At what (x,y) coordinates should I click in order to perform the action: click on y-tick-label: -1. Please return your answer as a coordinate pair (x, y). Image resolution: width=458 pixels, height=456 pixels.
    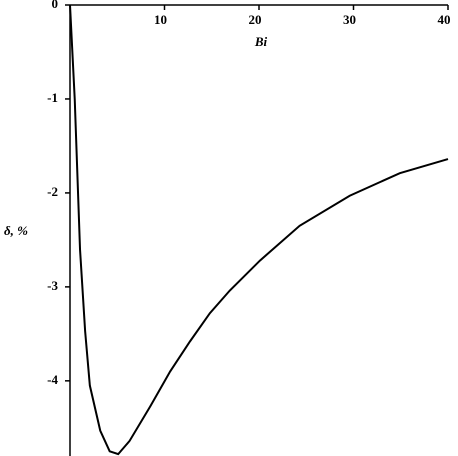
    Looking at the image, I should click on (52, 97).